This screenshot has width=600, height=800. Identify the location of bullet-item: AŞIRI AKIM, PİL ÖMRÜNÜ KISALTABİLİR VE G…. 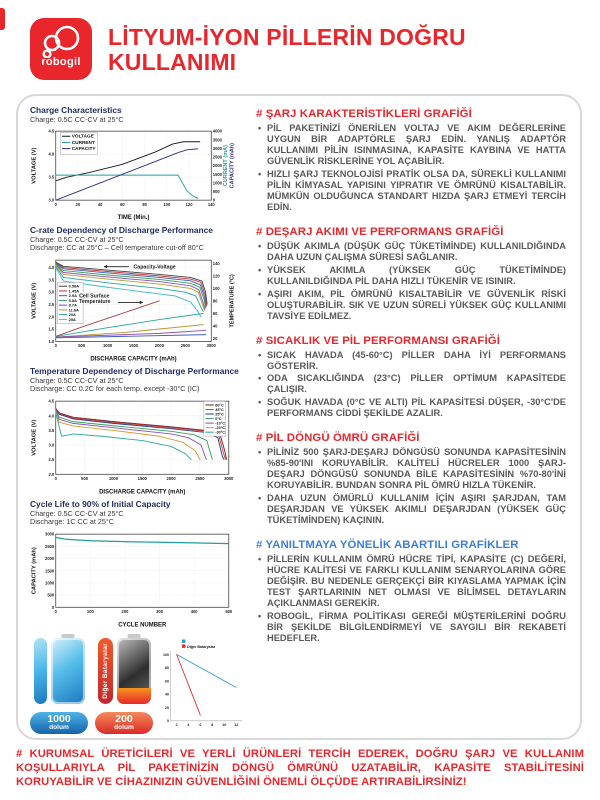
(411, 305).